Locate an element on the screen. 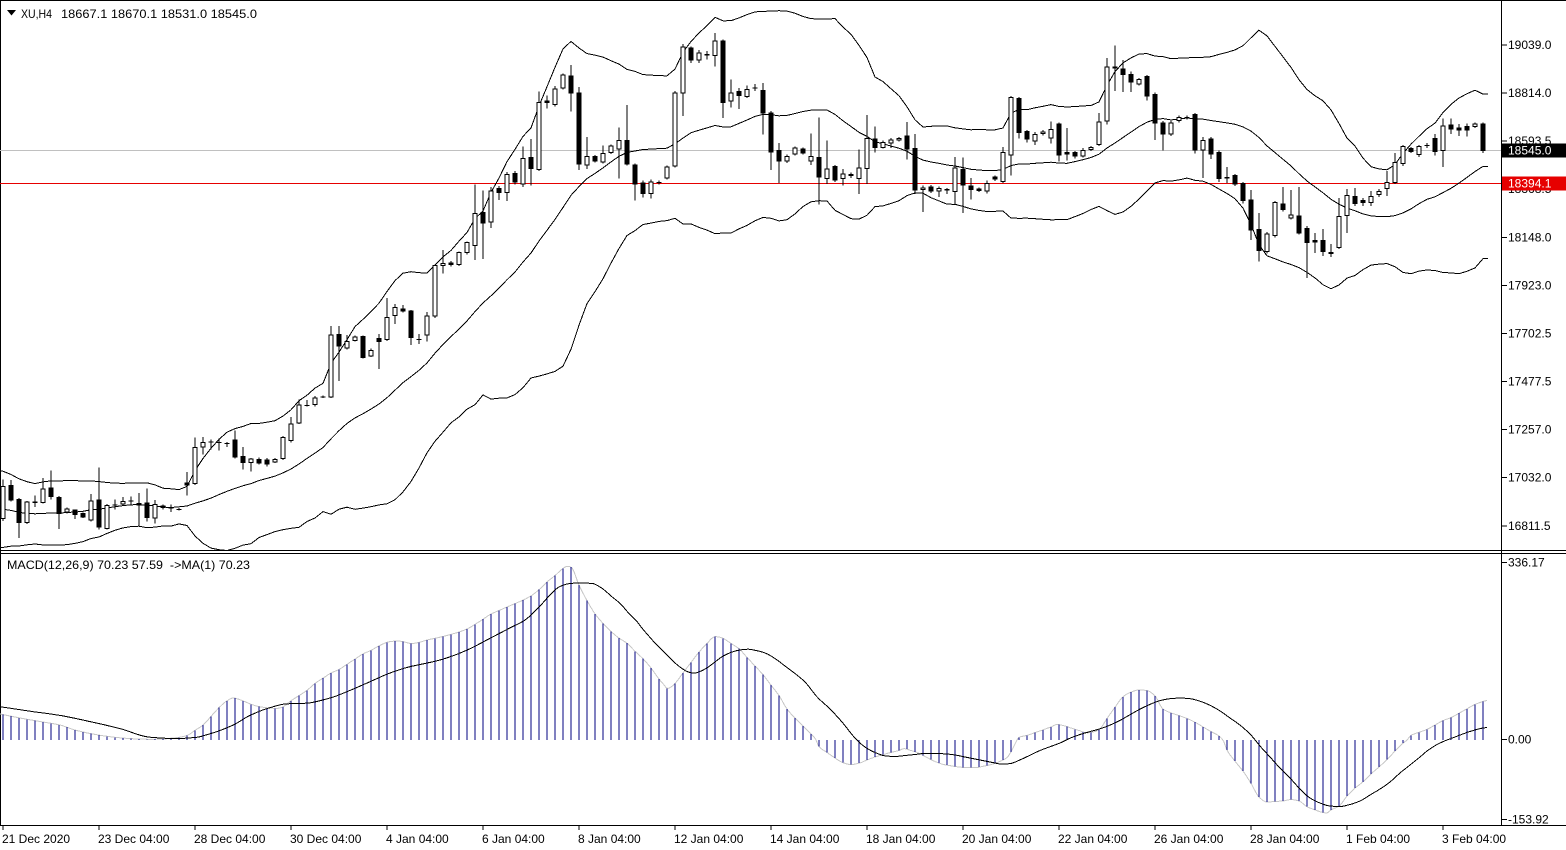 Image resolution: width=1566 pixels, height=850 pixels. svg-text: 18814.0 is located at coordinates (1530, 93).